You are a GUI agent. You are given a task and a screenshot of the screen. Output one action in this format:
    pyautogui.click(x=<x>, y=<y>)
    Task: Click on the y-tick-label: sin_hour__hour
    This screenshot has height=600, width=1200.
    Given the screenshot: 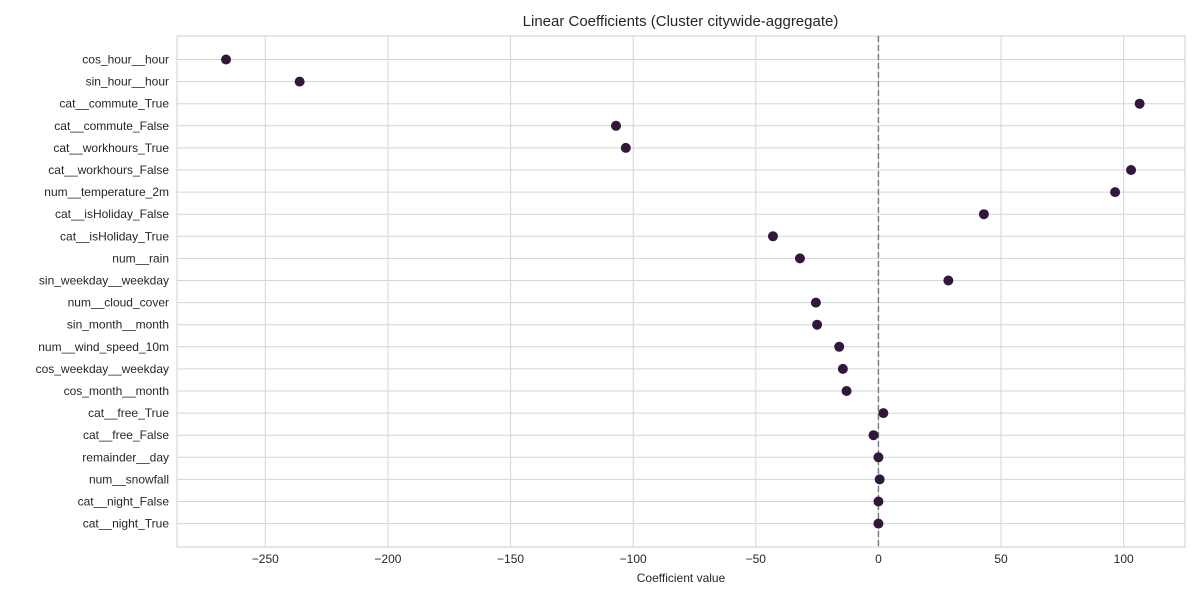 What is the action you would take?
    pyautogui.click(x=127, y=82)
    